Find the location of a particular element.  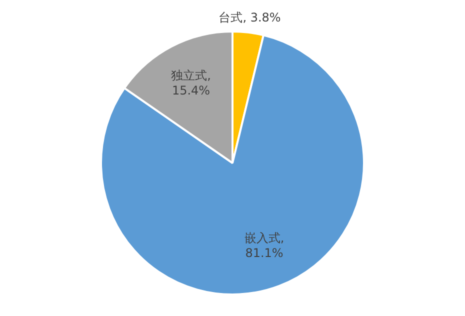

slice-label: 嵌入式, 81.1% is located at coordinates (264, 245).